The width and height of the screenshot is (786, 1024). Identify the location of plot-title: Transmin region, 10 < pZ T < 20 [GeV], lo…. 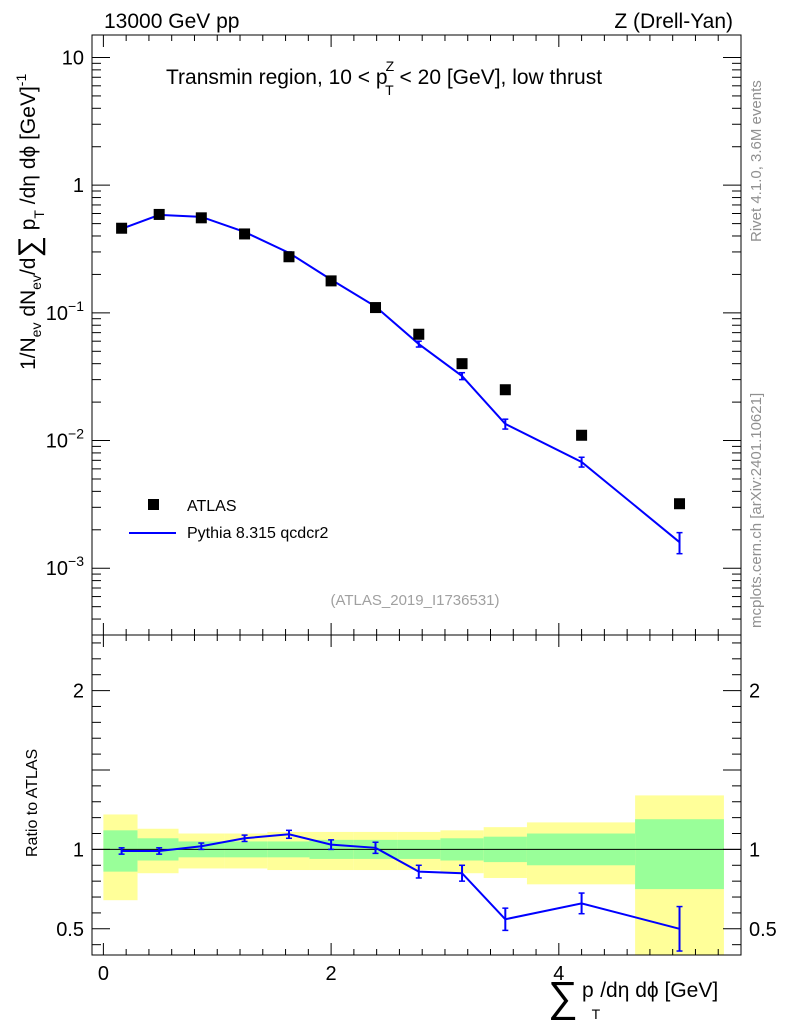
(384, 78).